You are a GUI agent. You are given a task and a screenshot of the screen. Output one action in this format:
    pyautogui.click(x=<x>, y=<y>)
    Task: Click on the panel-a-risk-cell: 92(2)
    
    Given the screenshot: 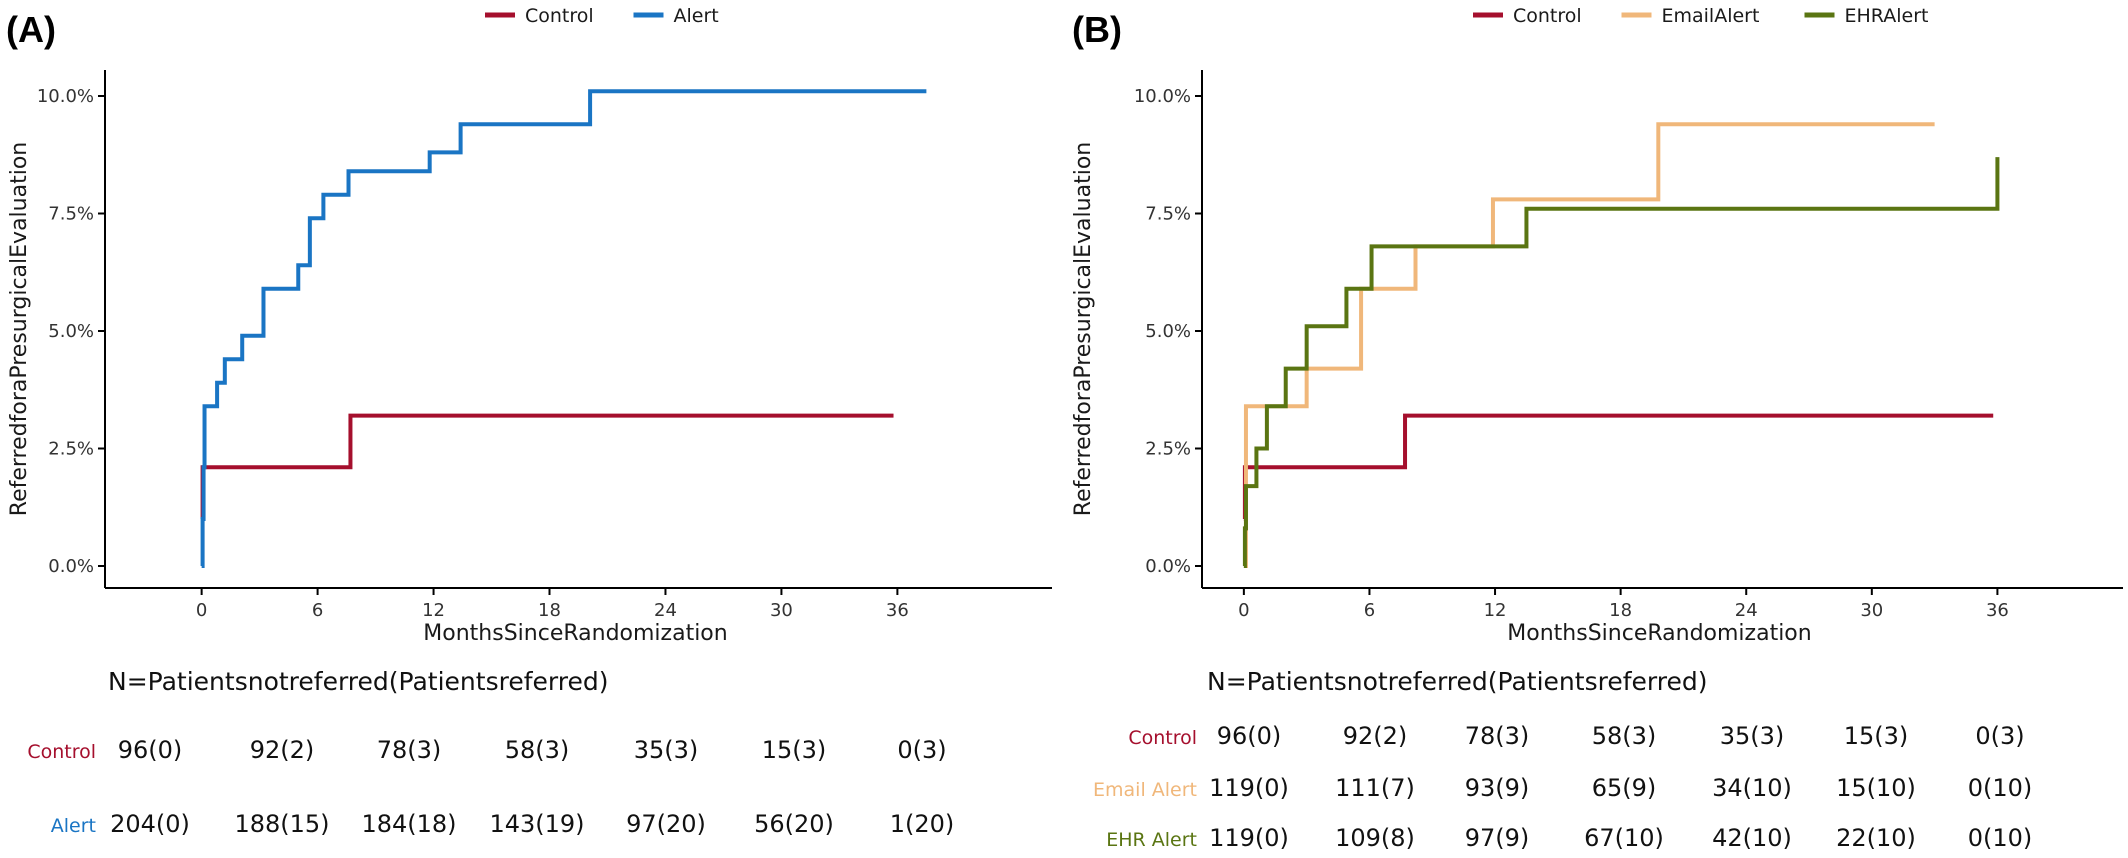 What is the action you would take?
    pyautogui.click(x=282, y=750)
    